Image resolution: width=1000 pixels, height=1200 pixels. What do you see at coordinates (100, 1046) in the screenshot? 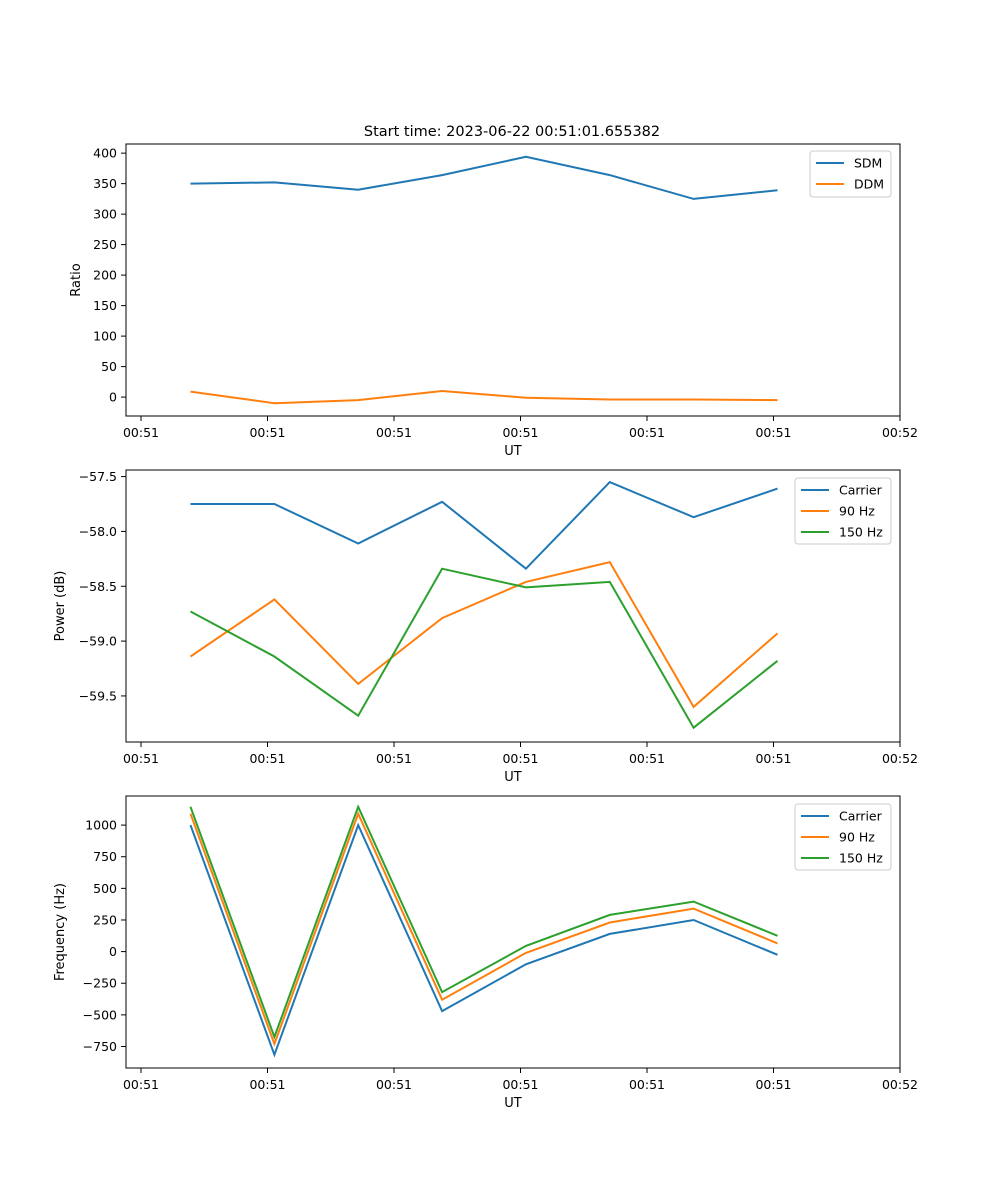
I see `y-tick-label: −750` at bounding box center [100, 1046].